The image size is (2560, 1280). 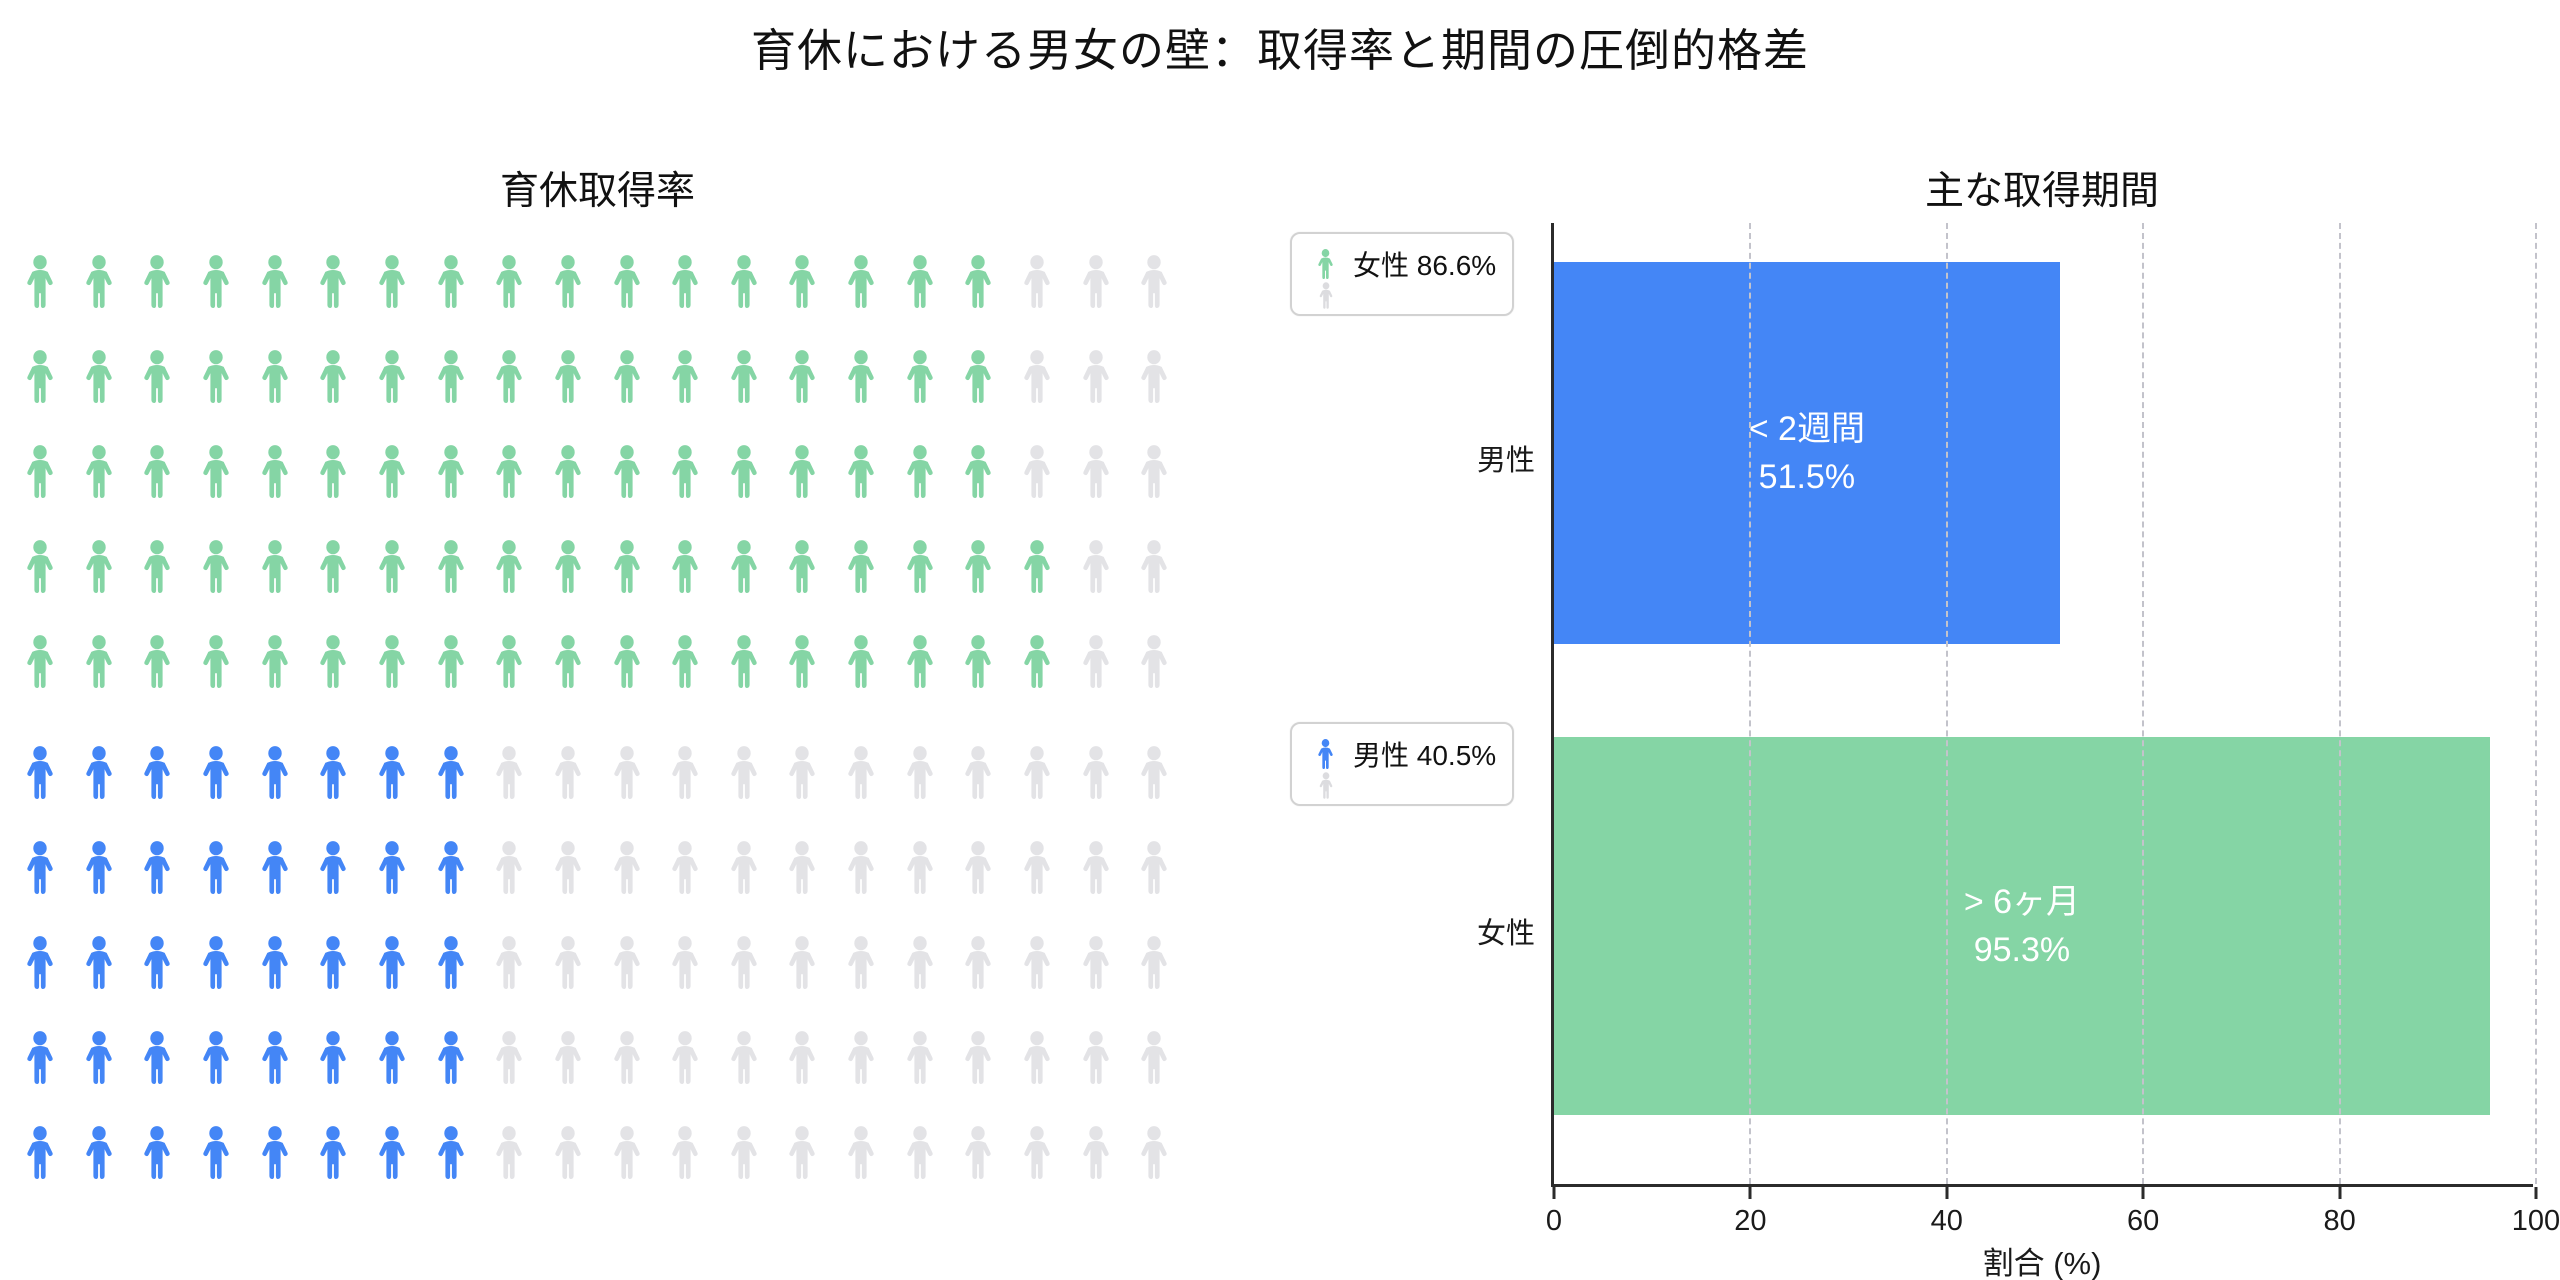 What do you see at coordinates (2042, 1263) in the screenshot?
I see `x-axis-title: 割合 (%)` at bounding box center [2042, 1263].